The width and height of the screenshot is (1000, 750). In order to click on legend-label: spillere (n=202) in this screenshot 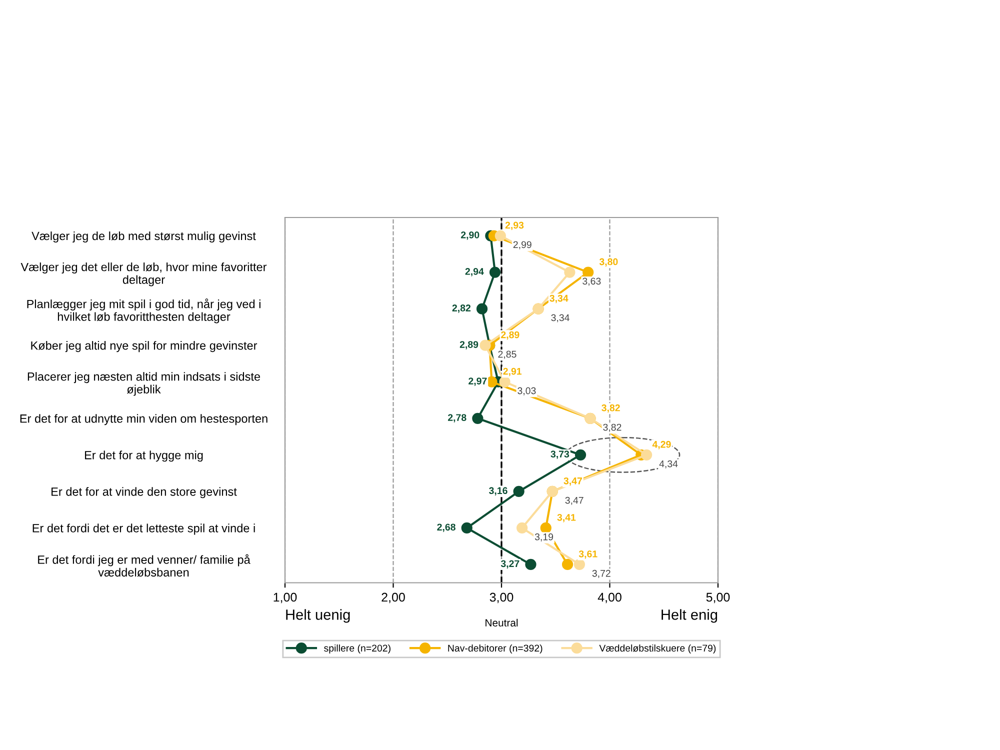, I will do `click(357, 649)`.